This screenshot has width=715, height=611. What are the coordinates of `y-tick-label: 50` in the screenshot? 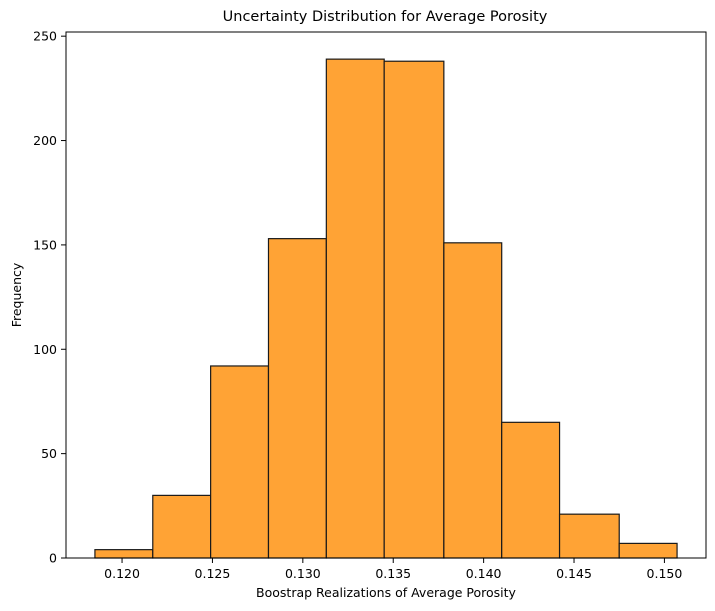 It's located at (49, 453).